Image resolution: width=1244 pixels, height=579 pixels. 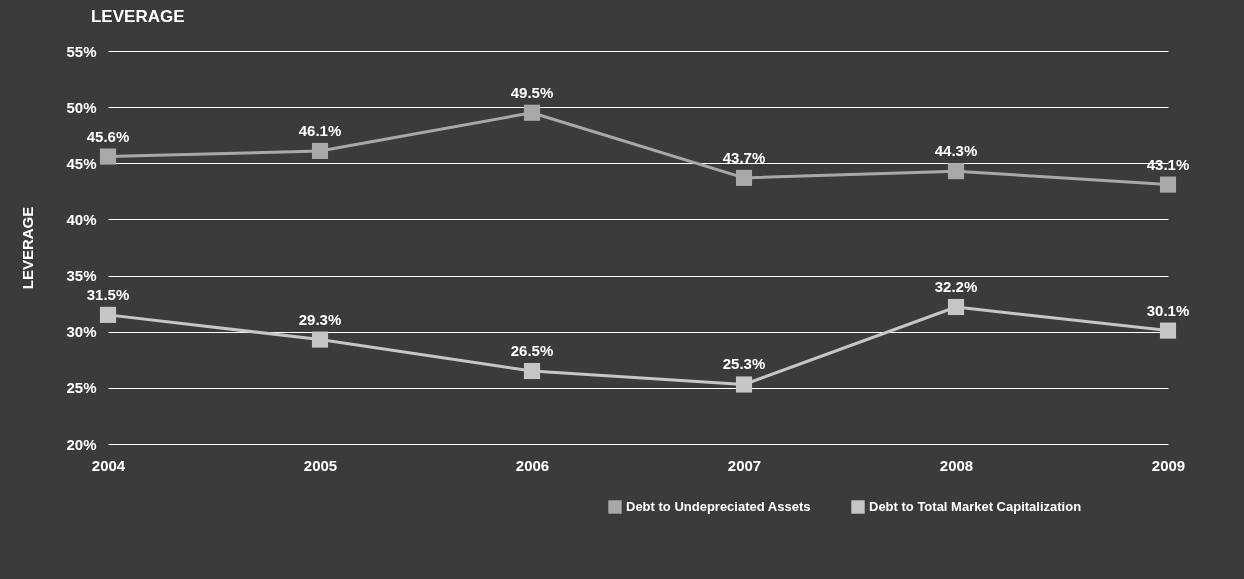 I want to click on x-tick-label: 2005, so click(x=320, y=465).